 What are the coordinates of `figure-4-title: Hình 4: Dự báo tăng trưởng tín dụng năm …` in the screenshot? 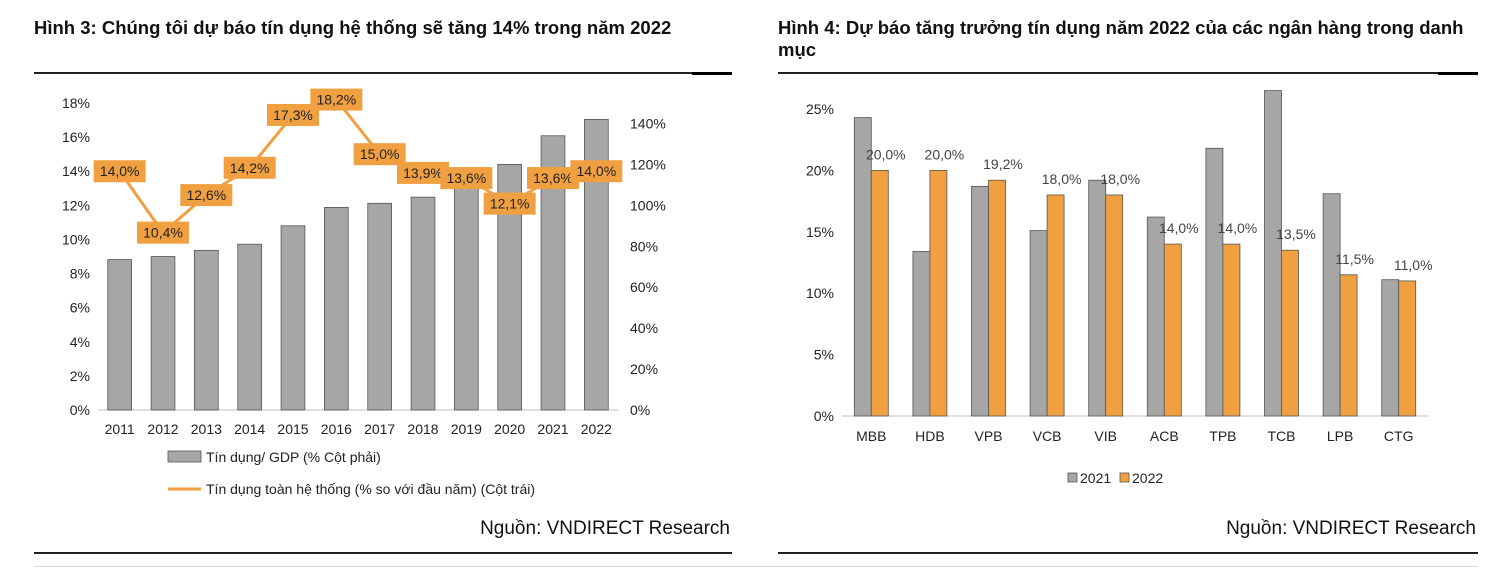 It's located at (1121, 38).